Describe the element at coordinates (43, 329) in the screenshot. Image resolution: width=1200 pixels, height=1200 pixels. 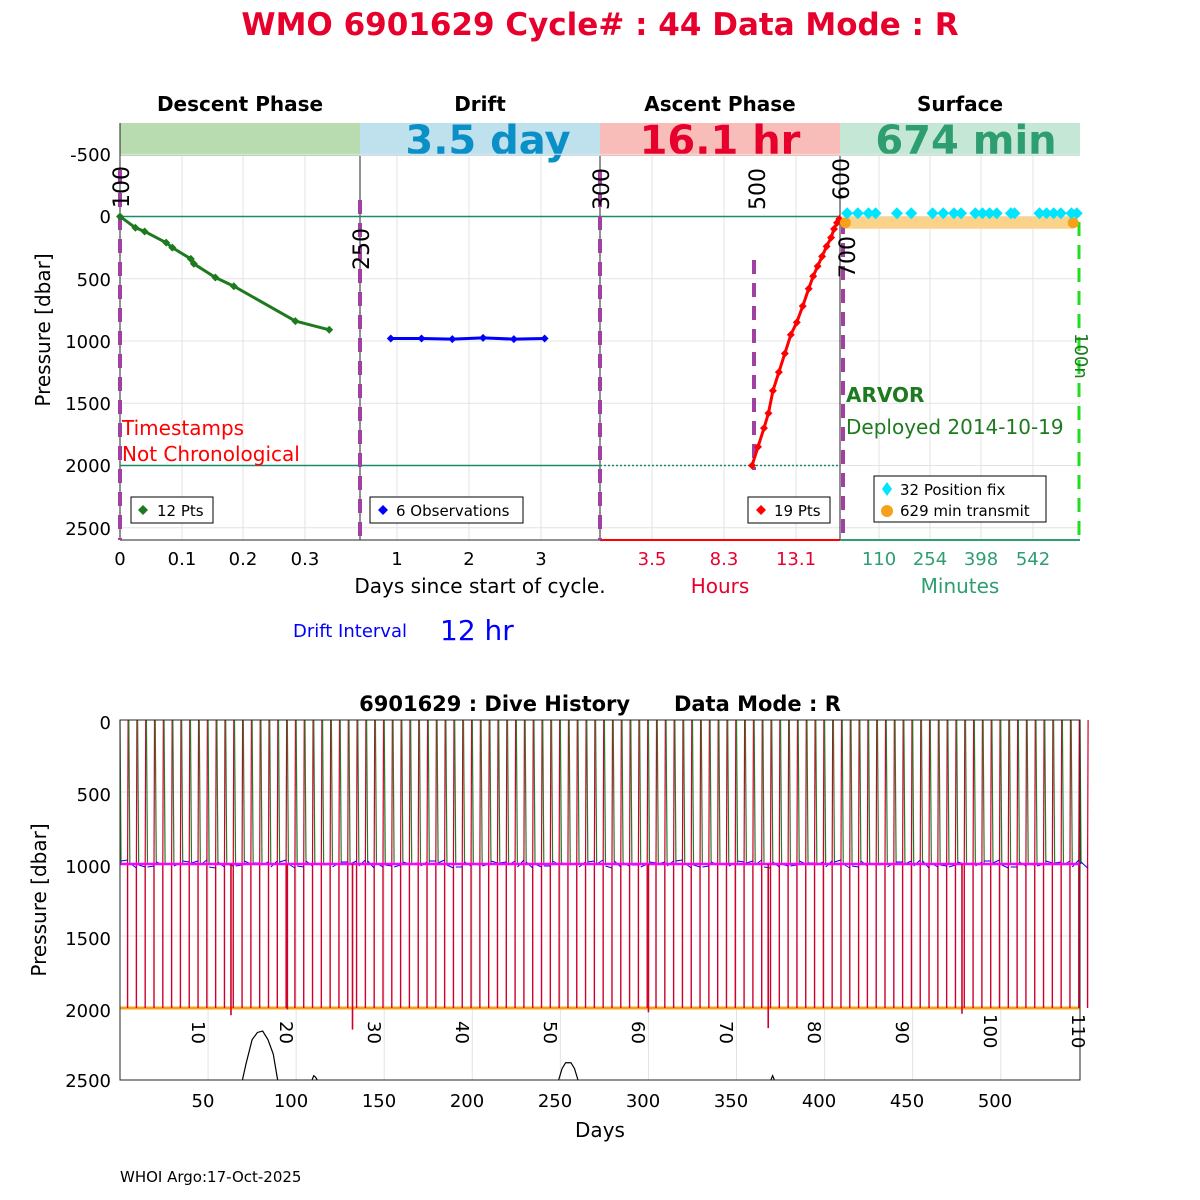
I see `cycle-y-axis-label: Pressure [dbar]` at that location.